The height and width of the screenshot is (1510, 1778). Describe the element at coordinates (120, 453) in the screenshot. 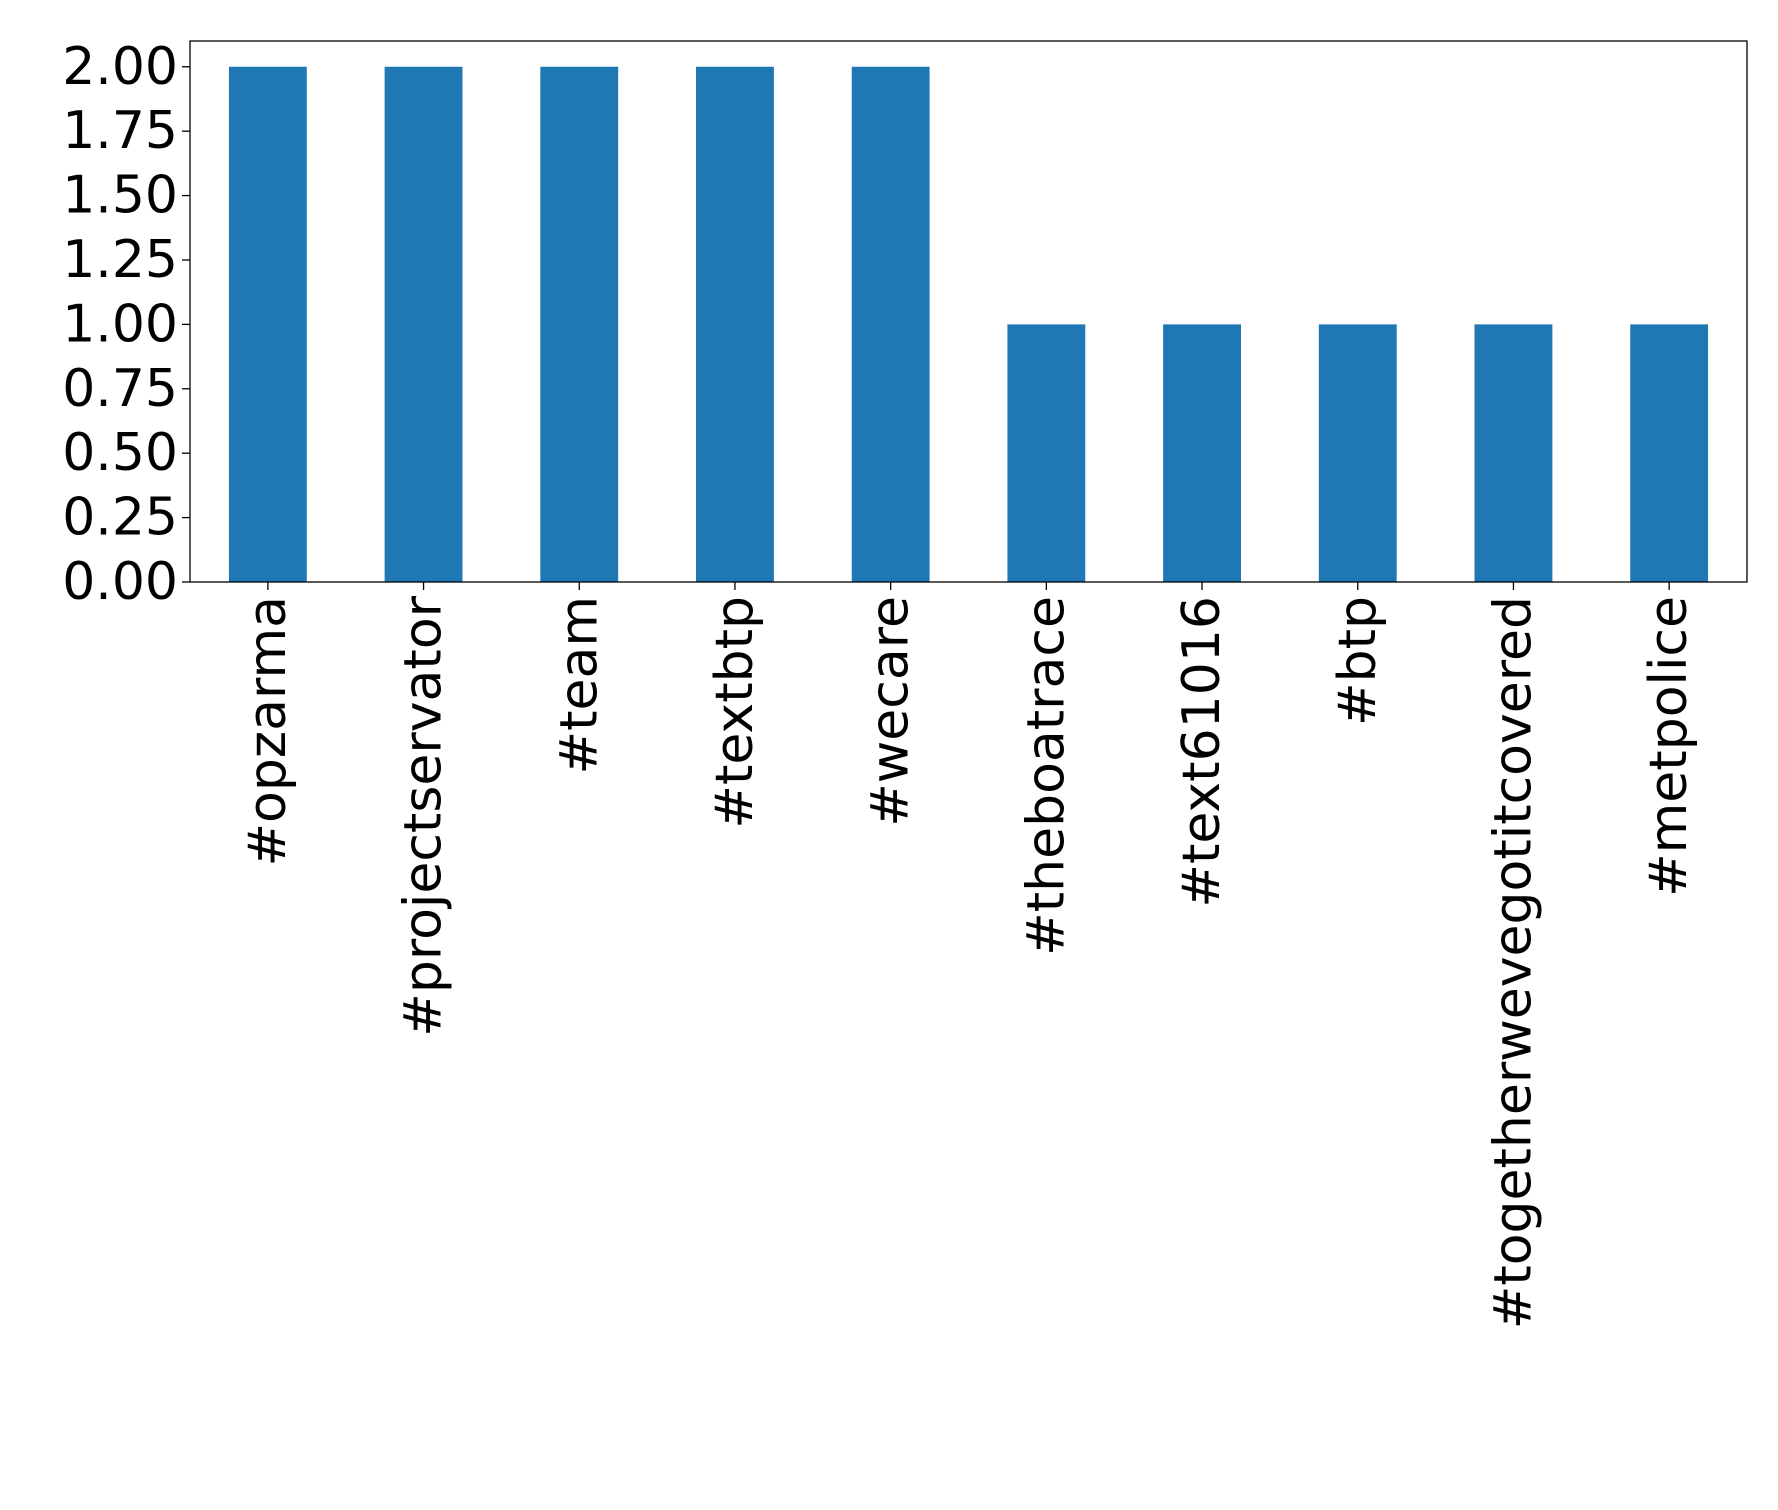

I see `y-tick-label: 0.50` at that location.